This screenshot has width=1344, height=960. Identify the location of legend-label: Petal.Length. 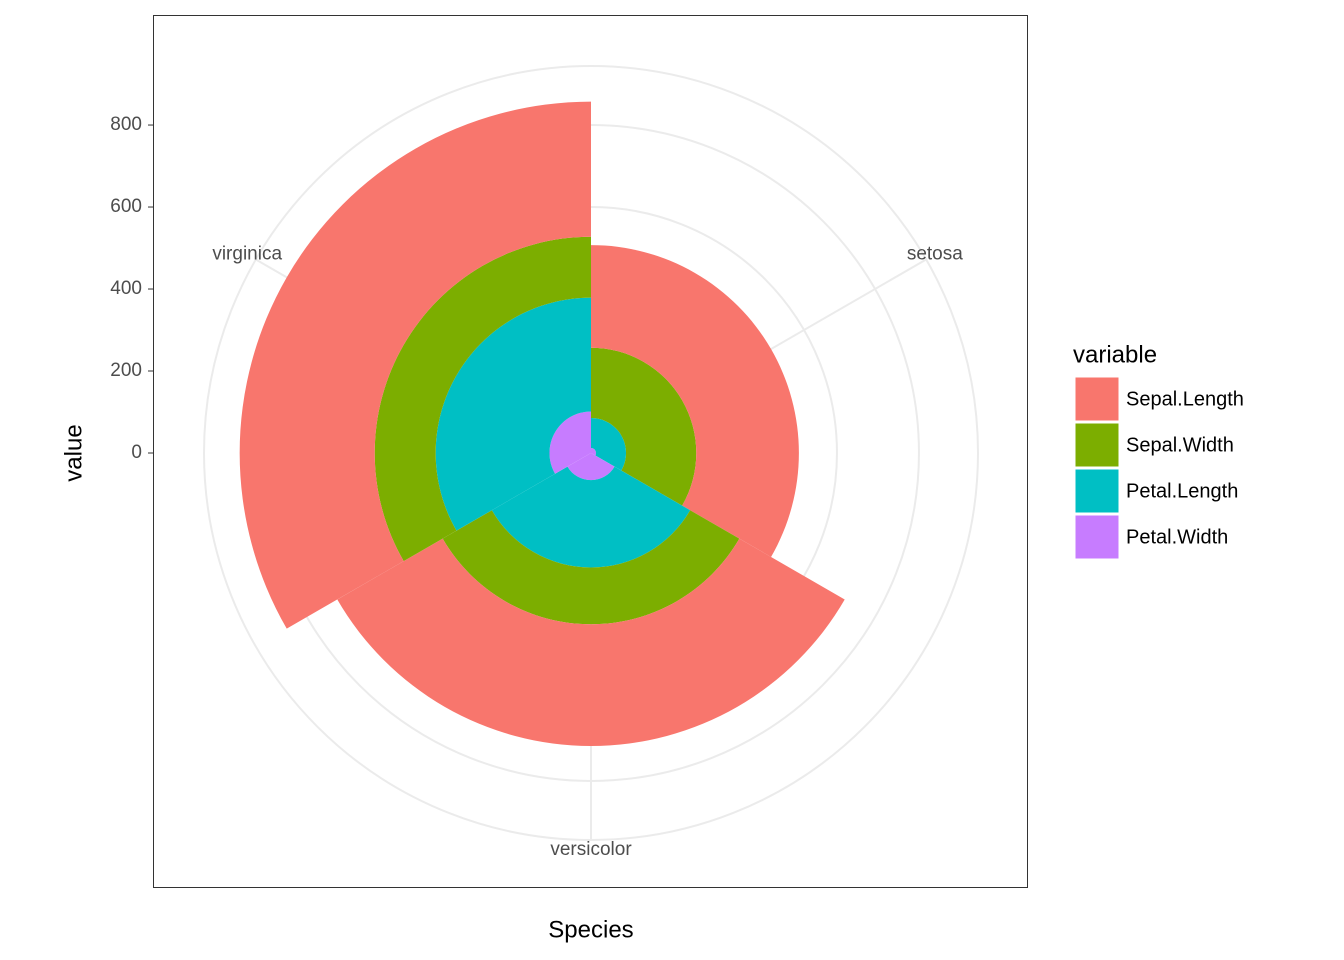
(1182, 491).